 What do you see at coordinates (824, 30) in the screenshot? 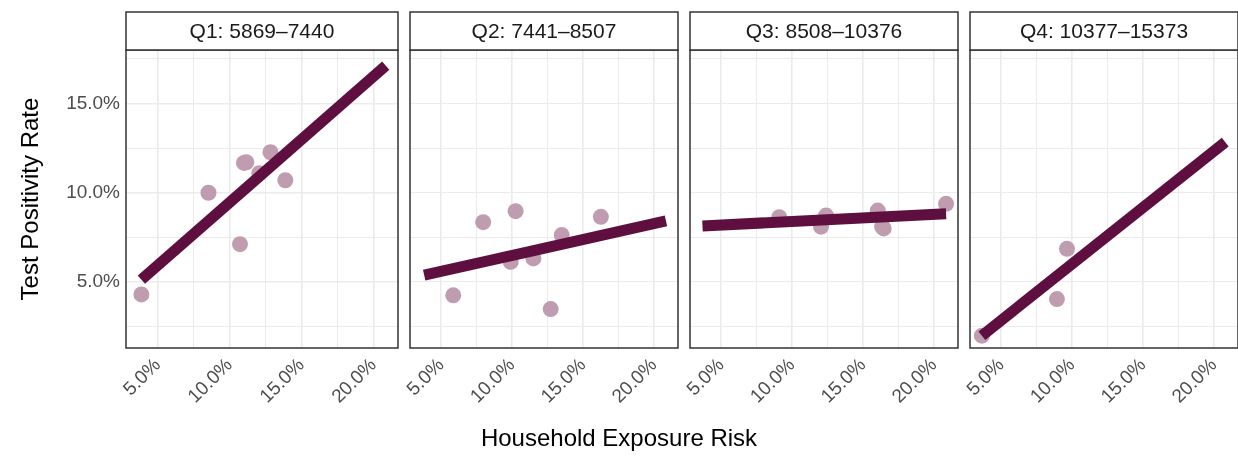
I see `chart-title: Q3: 8508–10376` at bounding box center [824, 30].